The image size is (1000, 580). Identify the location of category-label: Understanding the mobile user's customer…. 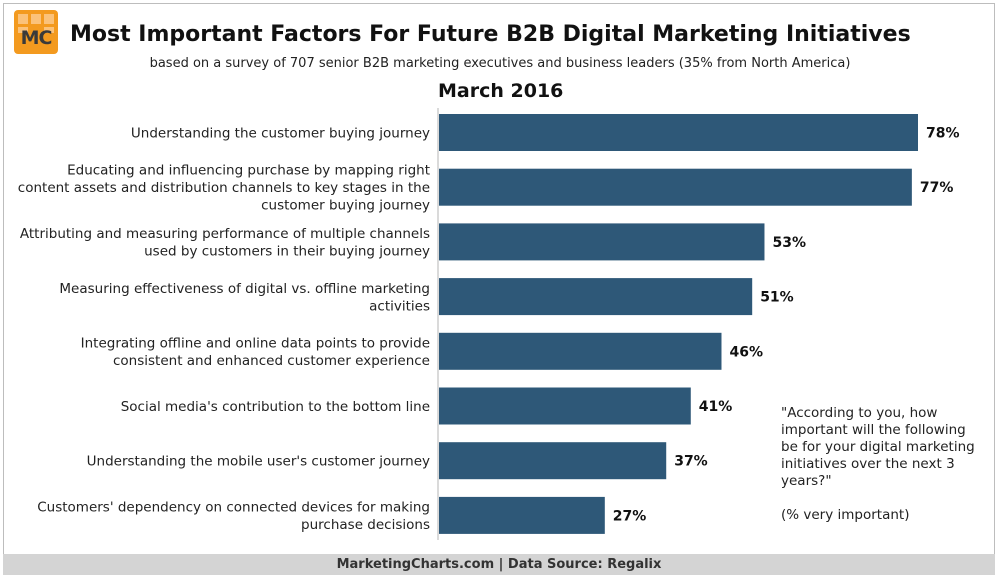
(258, 462).